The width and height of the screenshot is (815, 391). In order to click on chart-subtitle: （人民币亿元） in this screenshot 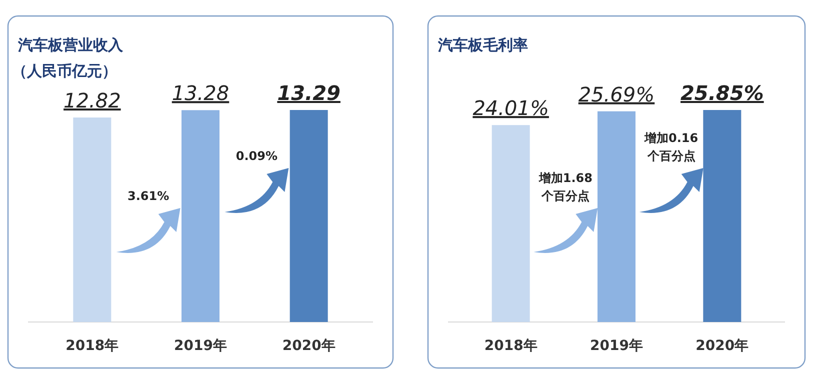, I will do `click(64, 71)`.